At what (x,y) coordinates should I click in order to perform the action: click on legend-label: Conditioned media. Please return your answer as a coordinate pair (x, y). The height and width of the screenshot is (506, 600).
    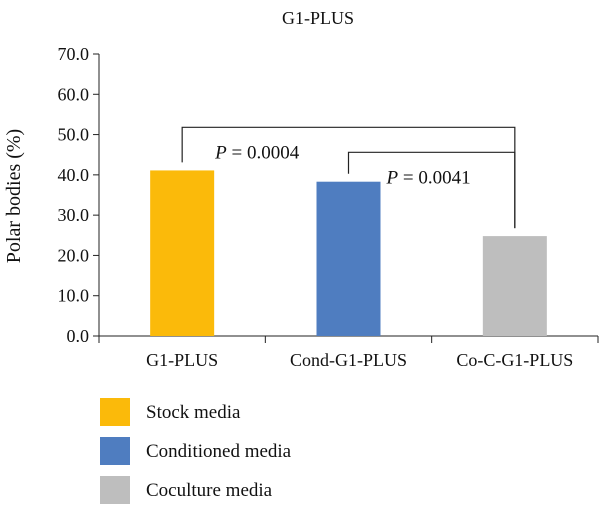
    Looking at the image, I should click on (219, 451).